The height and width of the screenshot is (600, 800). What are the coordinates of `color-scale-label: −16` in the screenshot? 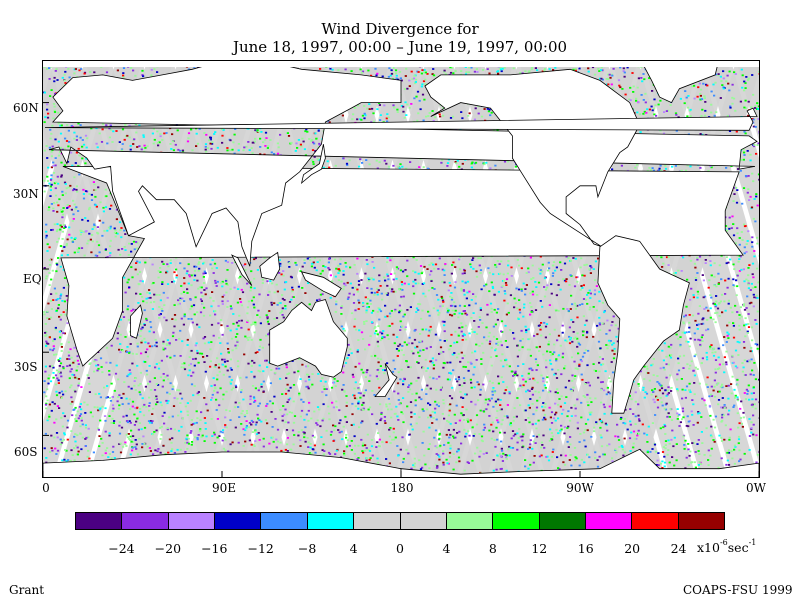 It's located at (214, 548).